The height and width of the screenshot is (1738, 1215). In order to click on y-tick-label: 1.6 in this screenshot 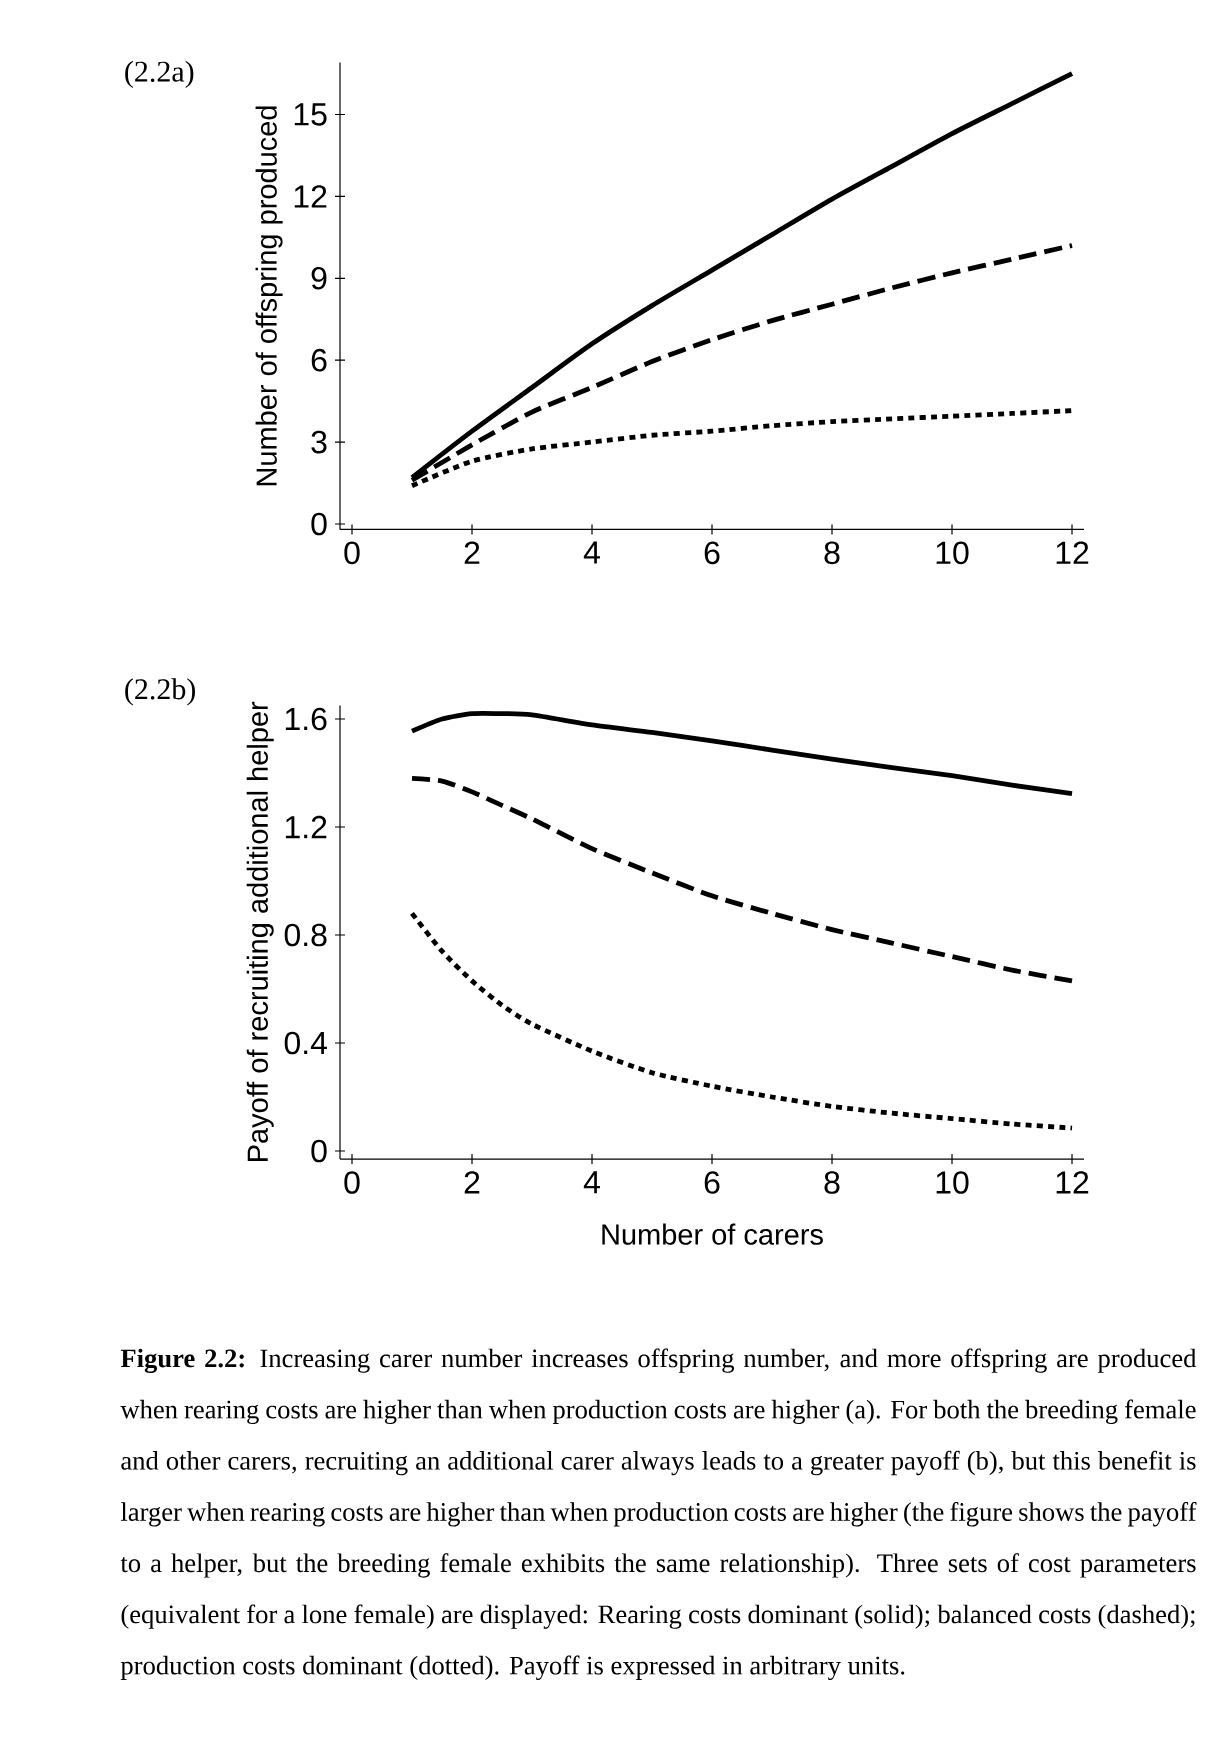, I will do `click(306, 719)`.